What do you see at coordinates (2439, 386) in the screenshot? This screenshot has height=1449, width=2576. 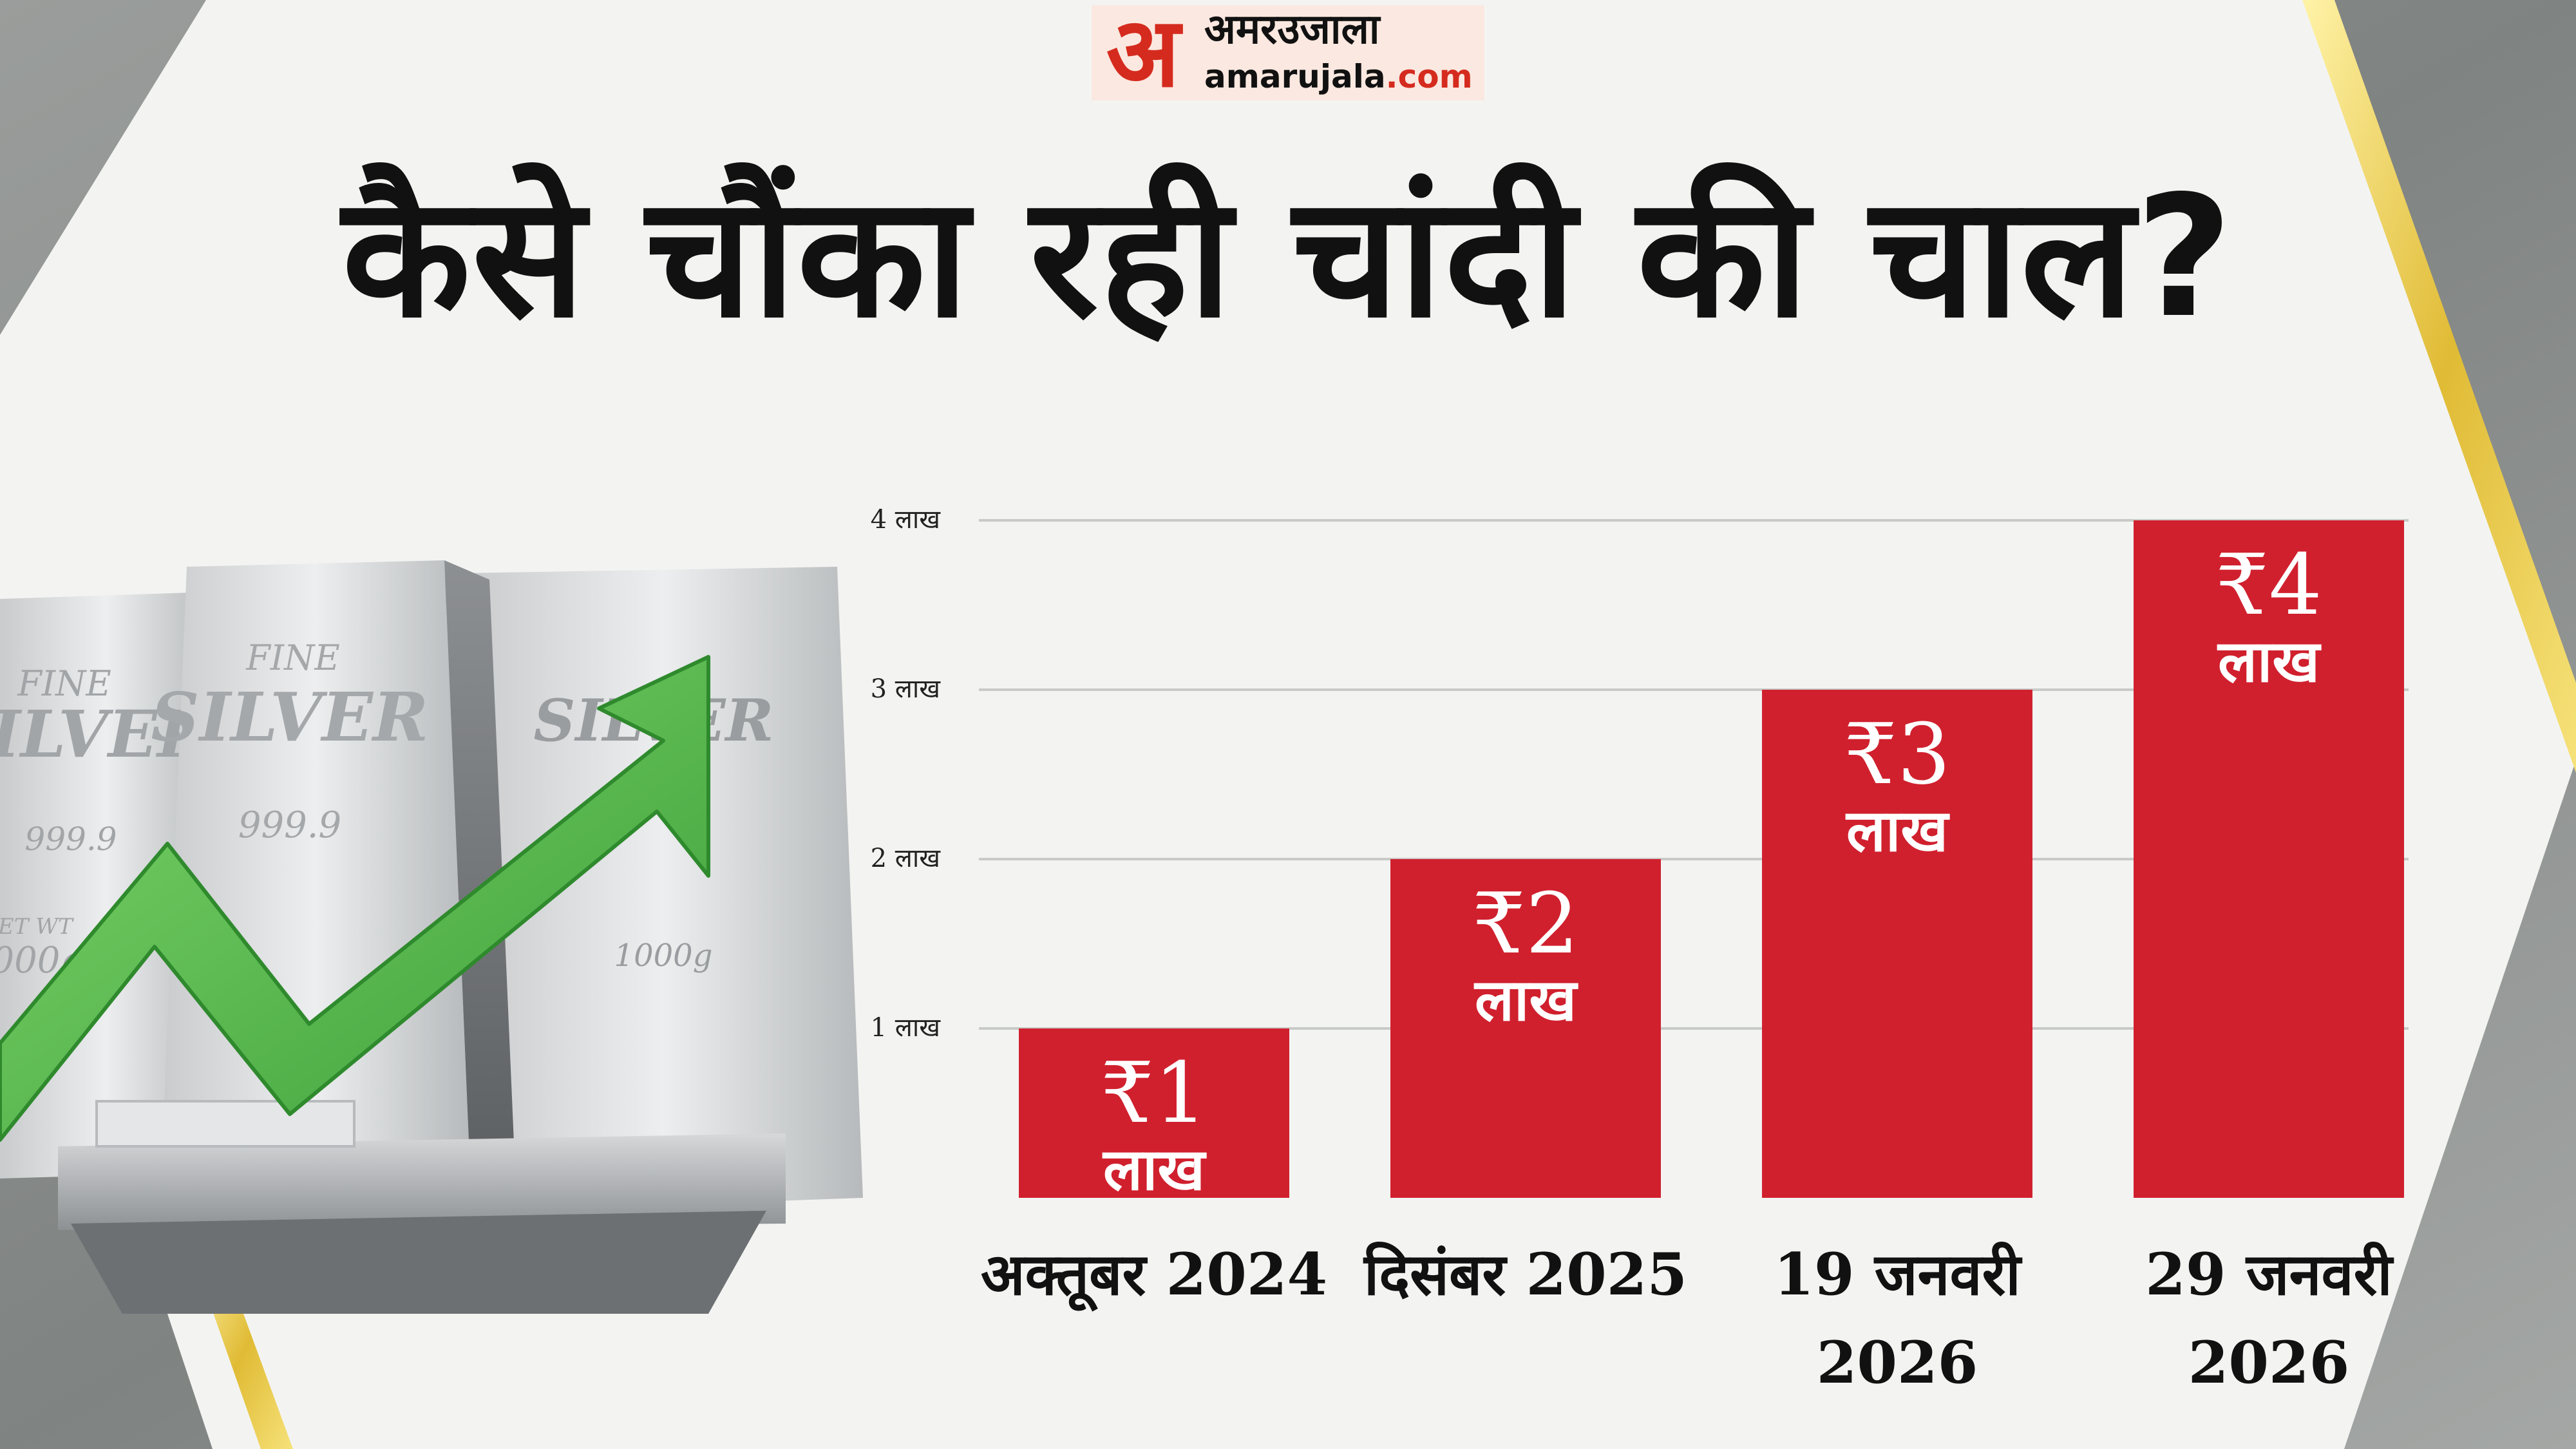 I see `gold-stripe-right` at bounding box center [2439, 386].